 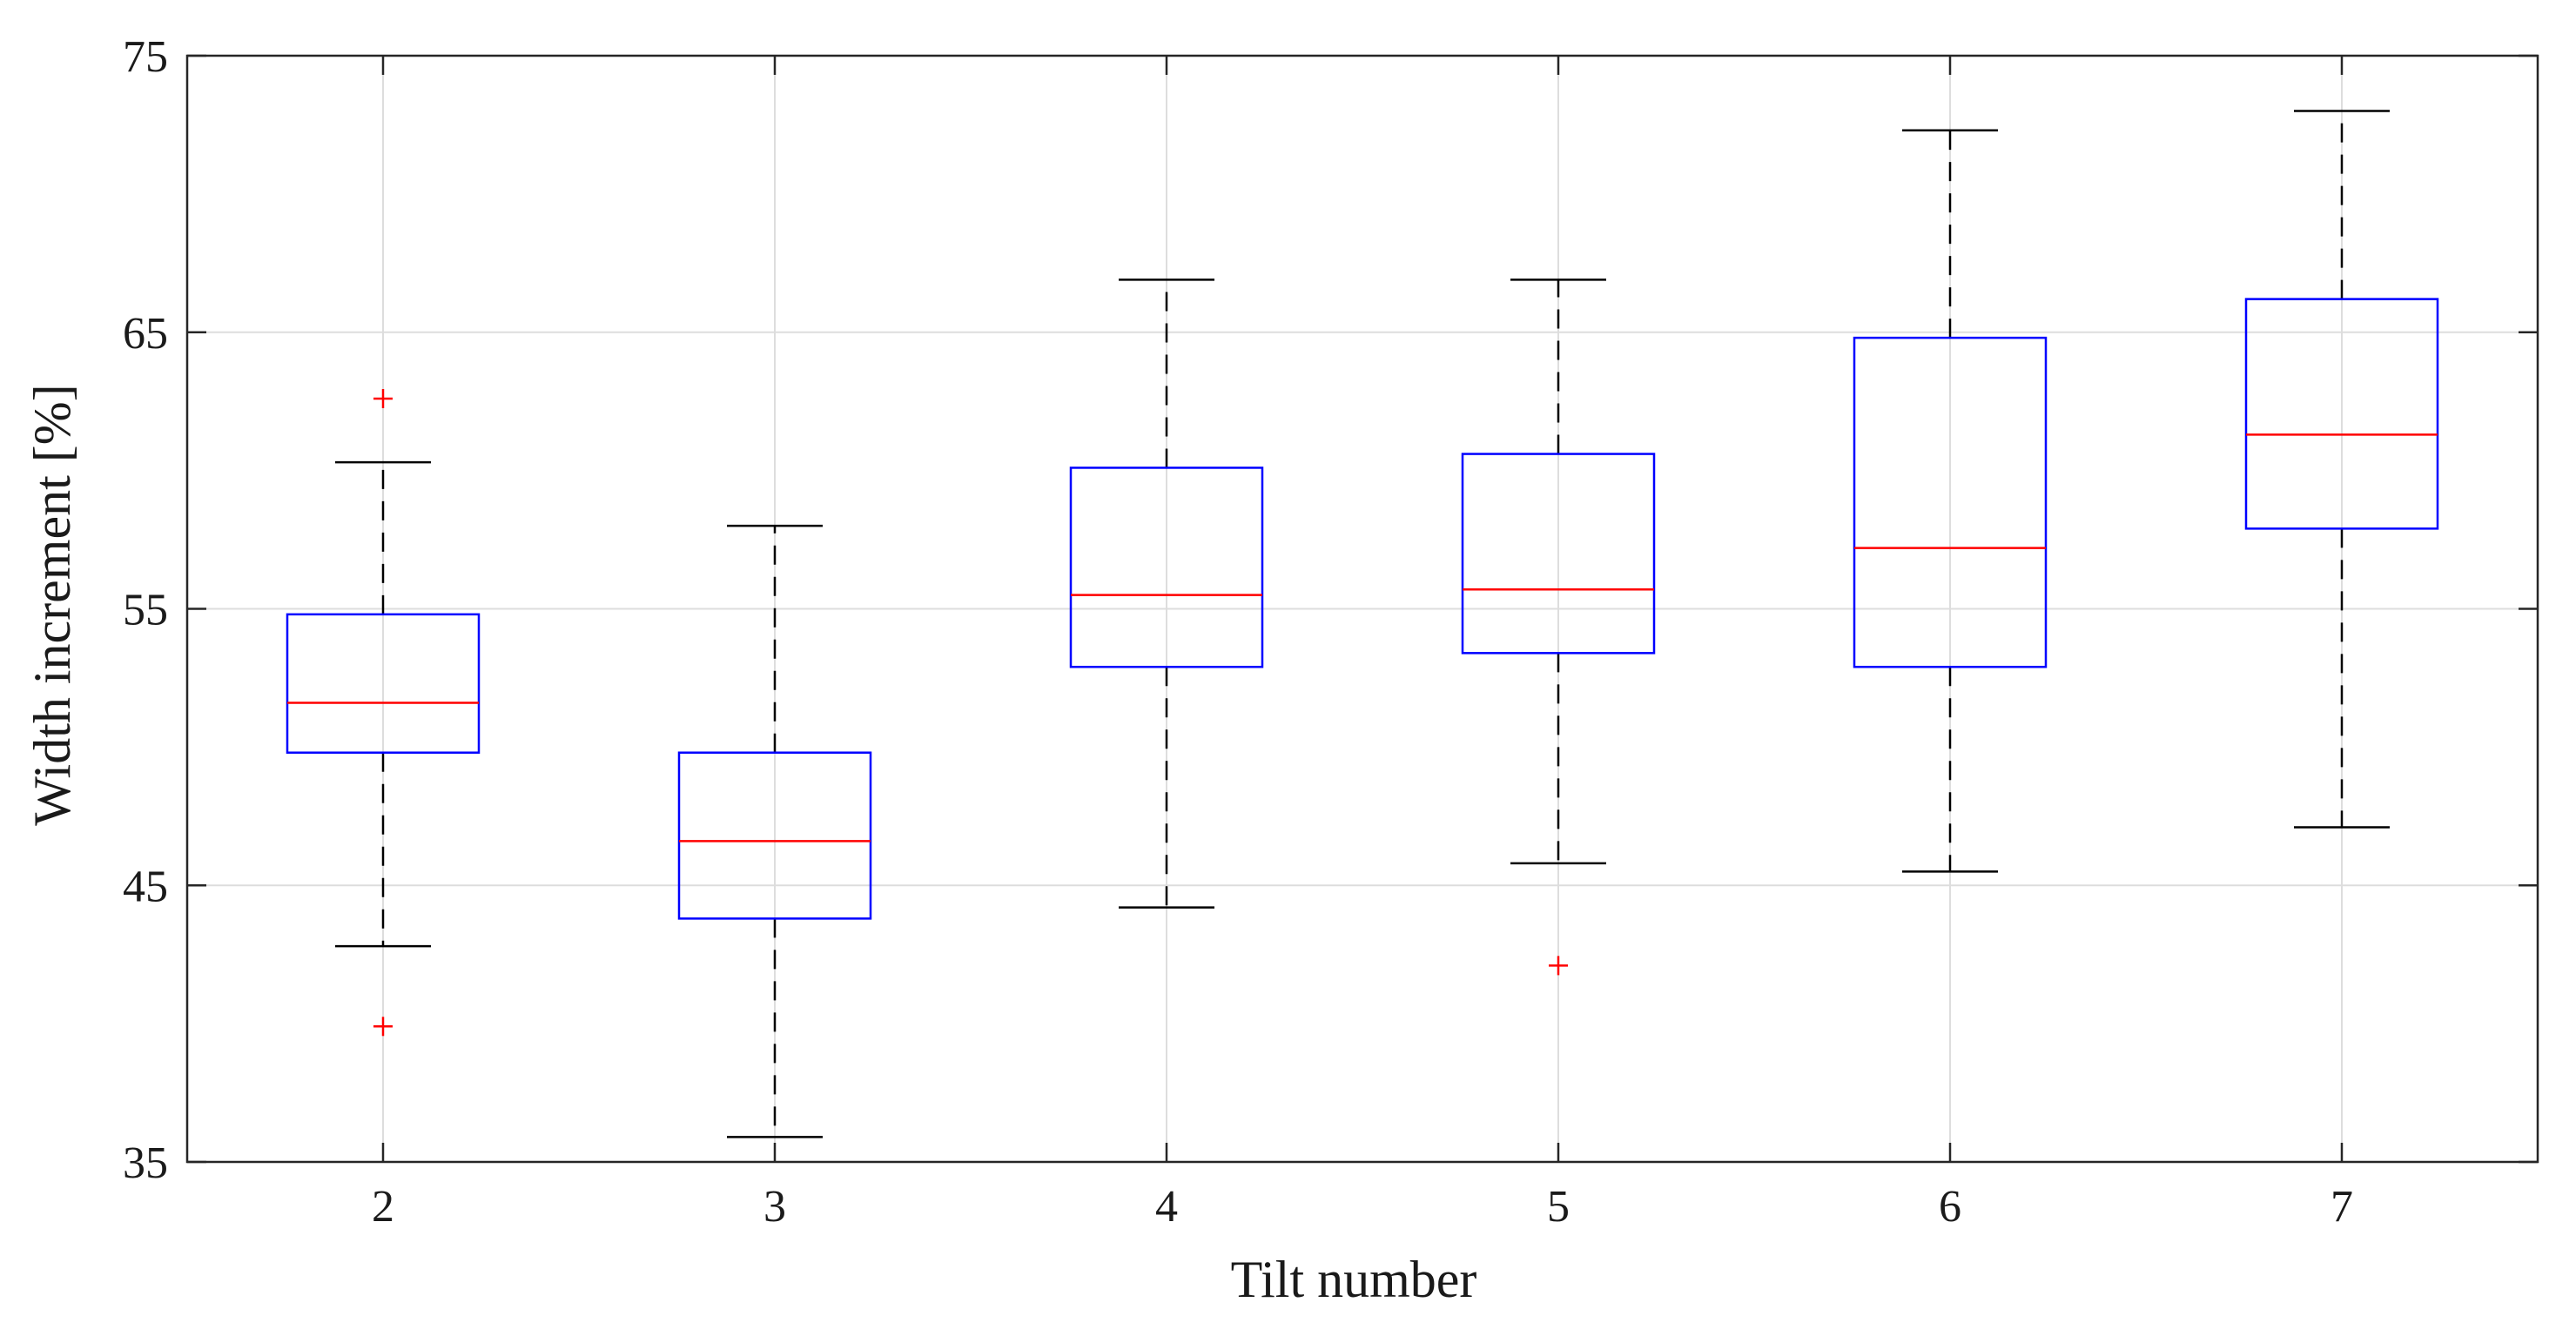 What do you see at coordinates (1354, 1279) in the screenshot?
I see `x-axis-label: Tilt number` at bounding box center [1354, 1279].